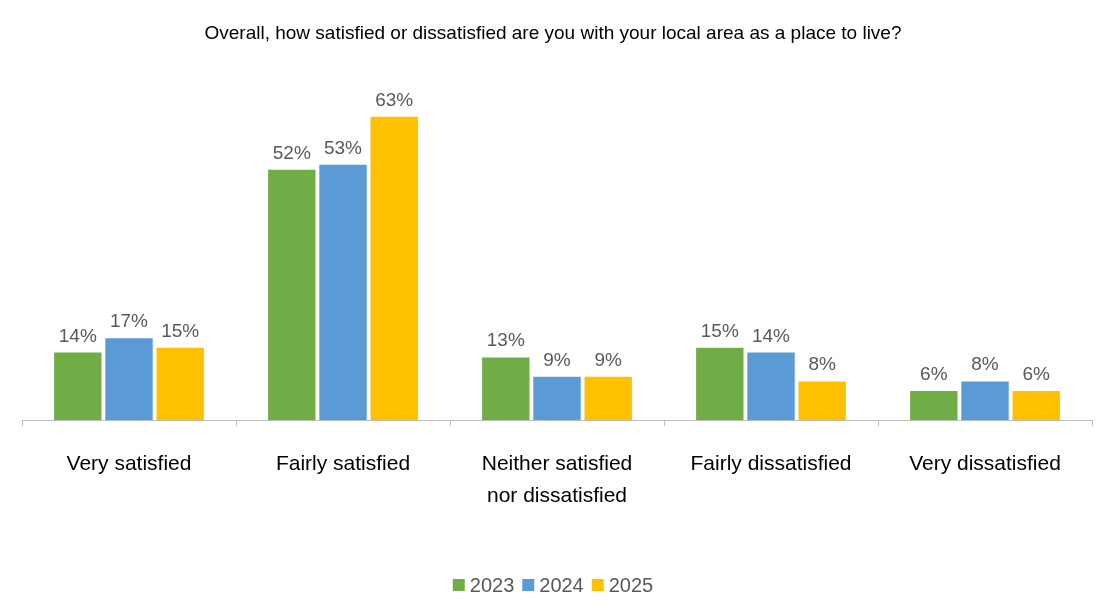  Describe the element at coordinates (129, 462) in the screenshot. I see `x-tick-label: Very satisfied` at that location.